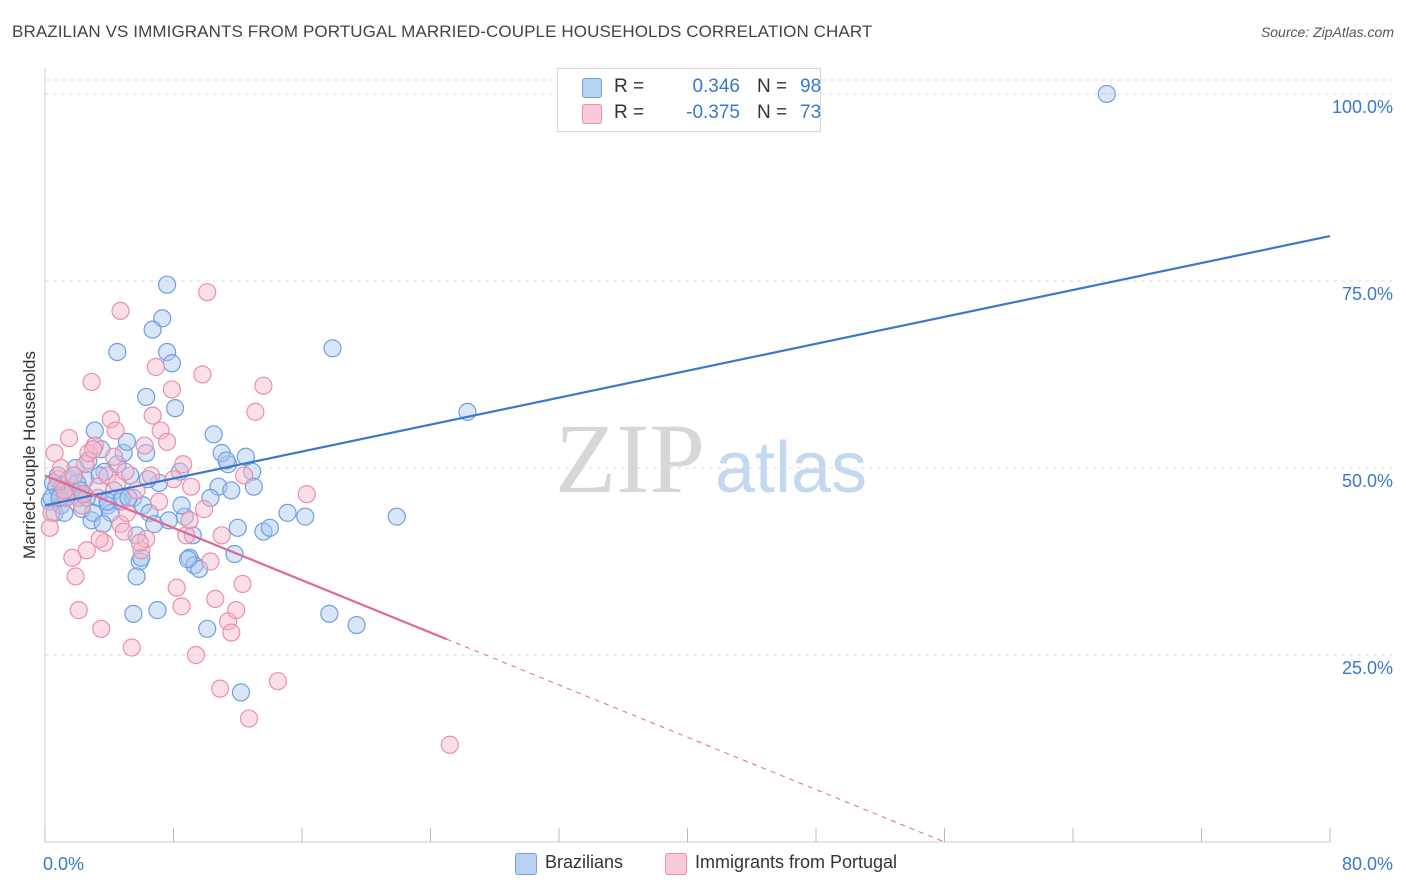  Describe the element at coordinates (791, 468) in the screenshot. I see `watermark-atlas: atlas` at that location.